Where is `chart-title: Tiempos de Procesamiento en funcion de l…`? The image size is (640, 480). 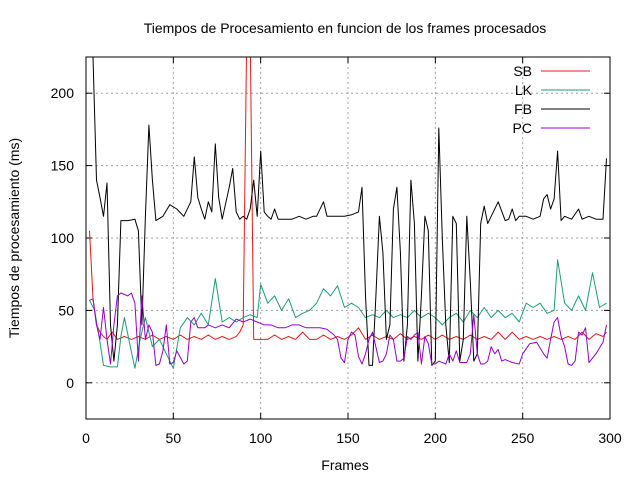
chart-title: Tiempos de Procesamiento en funcion de l… is located at coordinates (345, 28).